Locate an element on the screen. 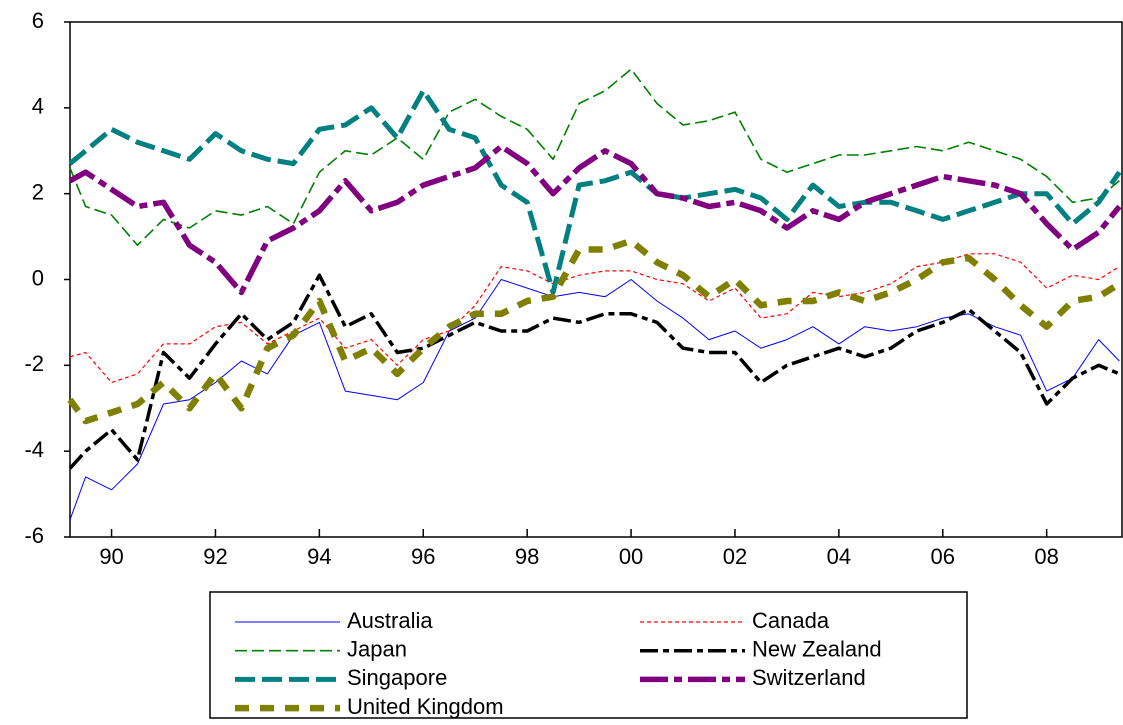  x-tick-label: 96 is located at coordinates (423, 556).